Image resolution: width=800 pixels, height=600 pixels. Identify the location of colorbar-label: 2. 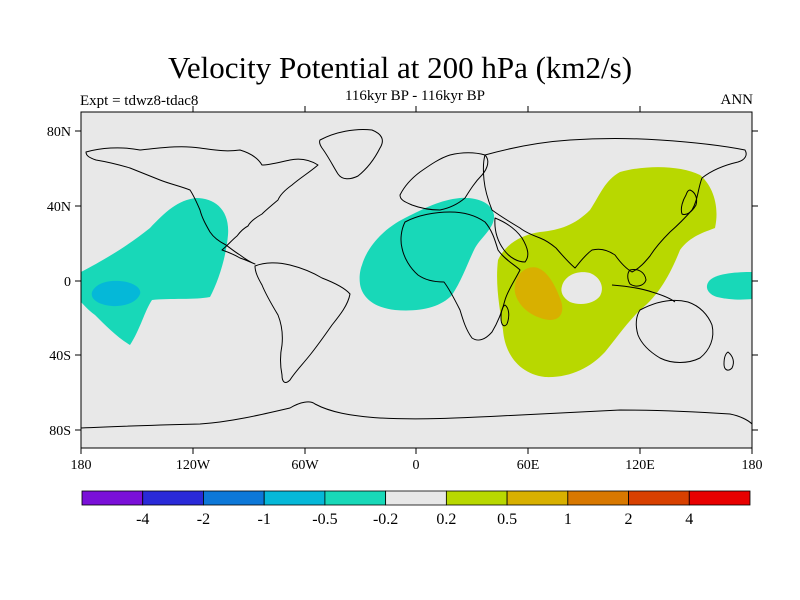
(629, 519).